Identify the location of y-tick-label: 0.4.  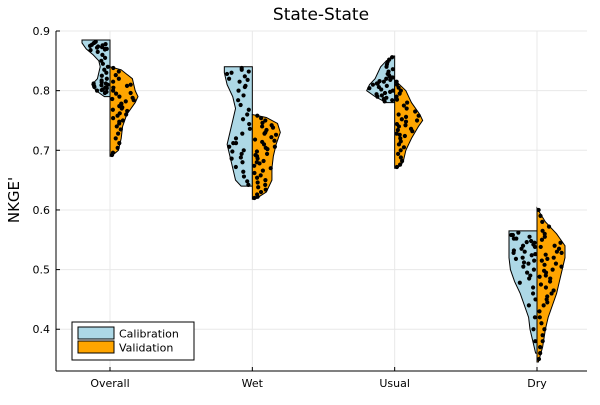
(42, 329).